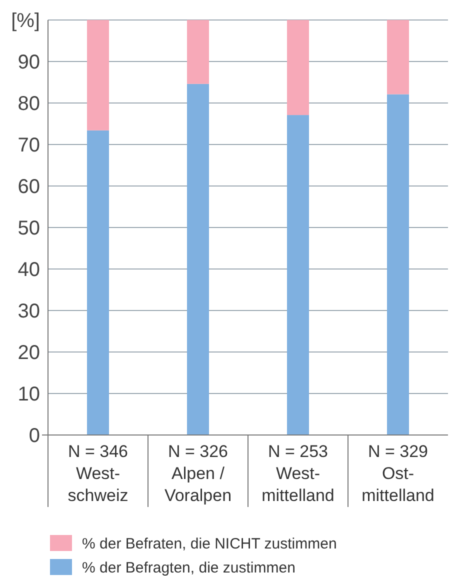 This screenshot has width=452, height=576. Describe the element at coordinates (25, 21) in the screenshot. I see `y-tick-label: [%]` at that location.